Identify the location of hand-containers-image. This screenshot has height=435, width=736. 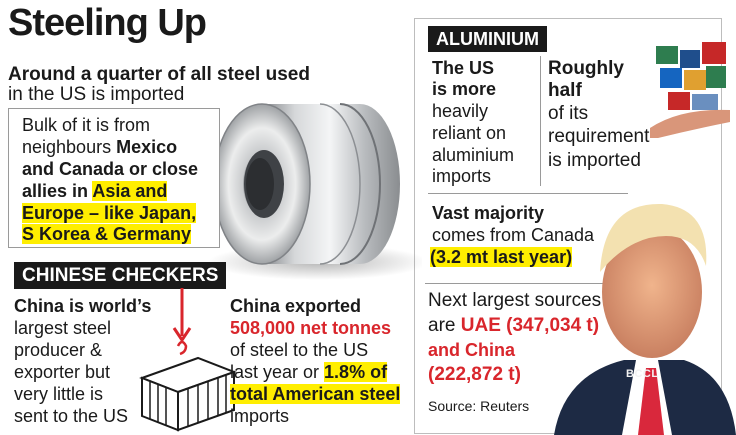
(690, 90).